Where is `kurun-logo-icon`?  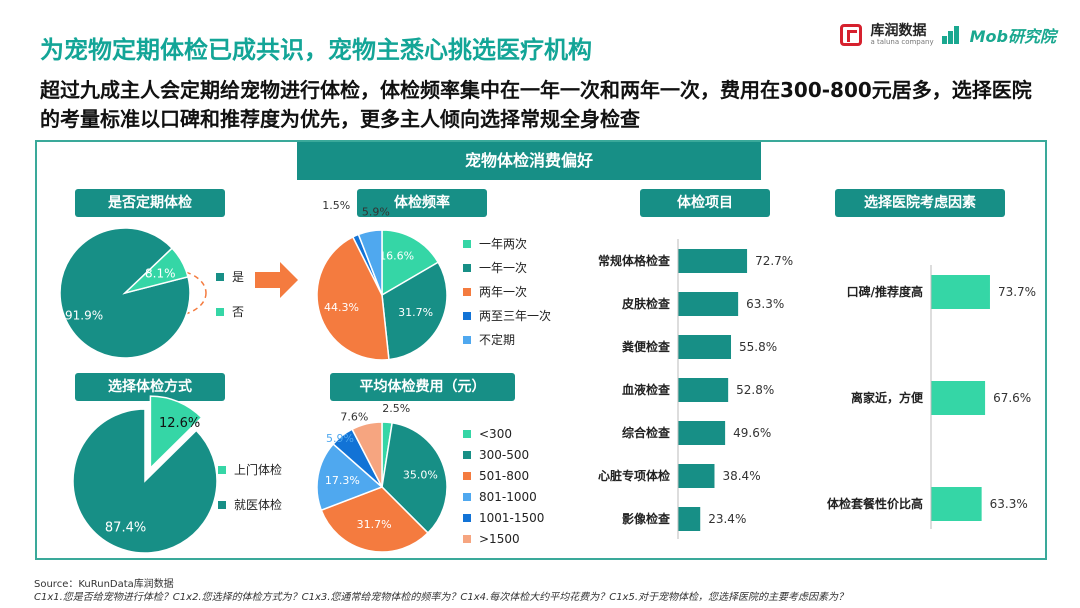
kurun-logo-icon is located at coordinates (851, 35).